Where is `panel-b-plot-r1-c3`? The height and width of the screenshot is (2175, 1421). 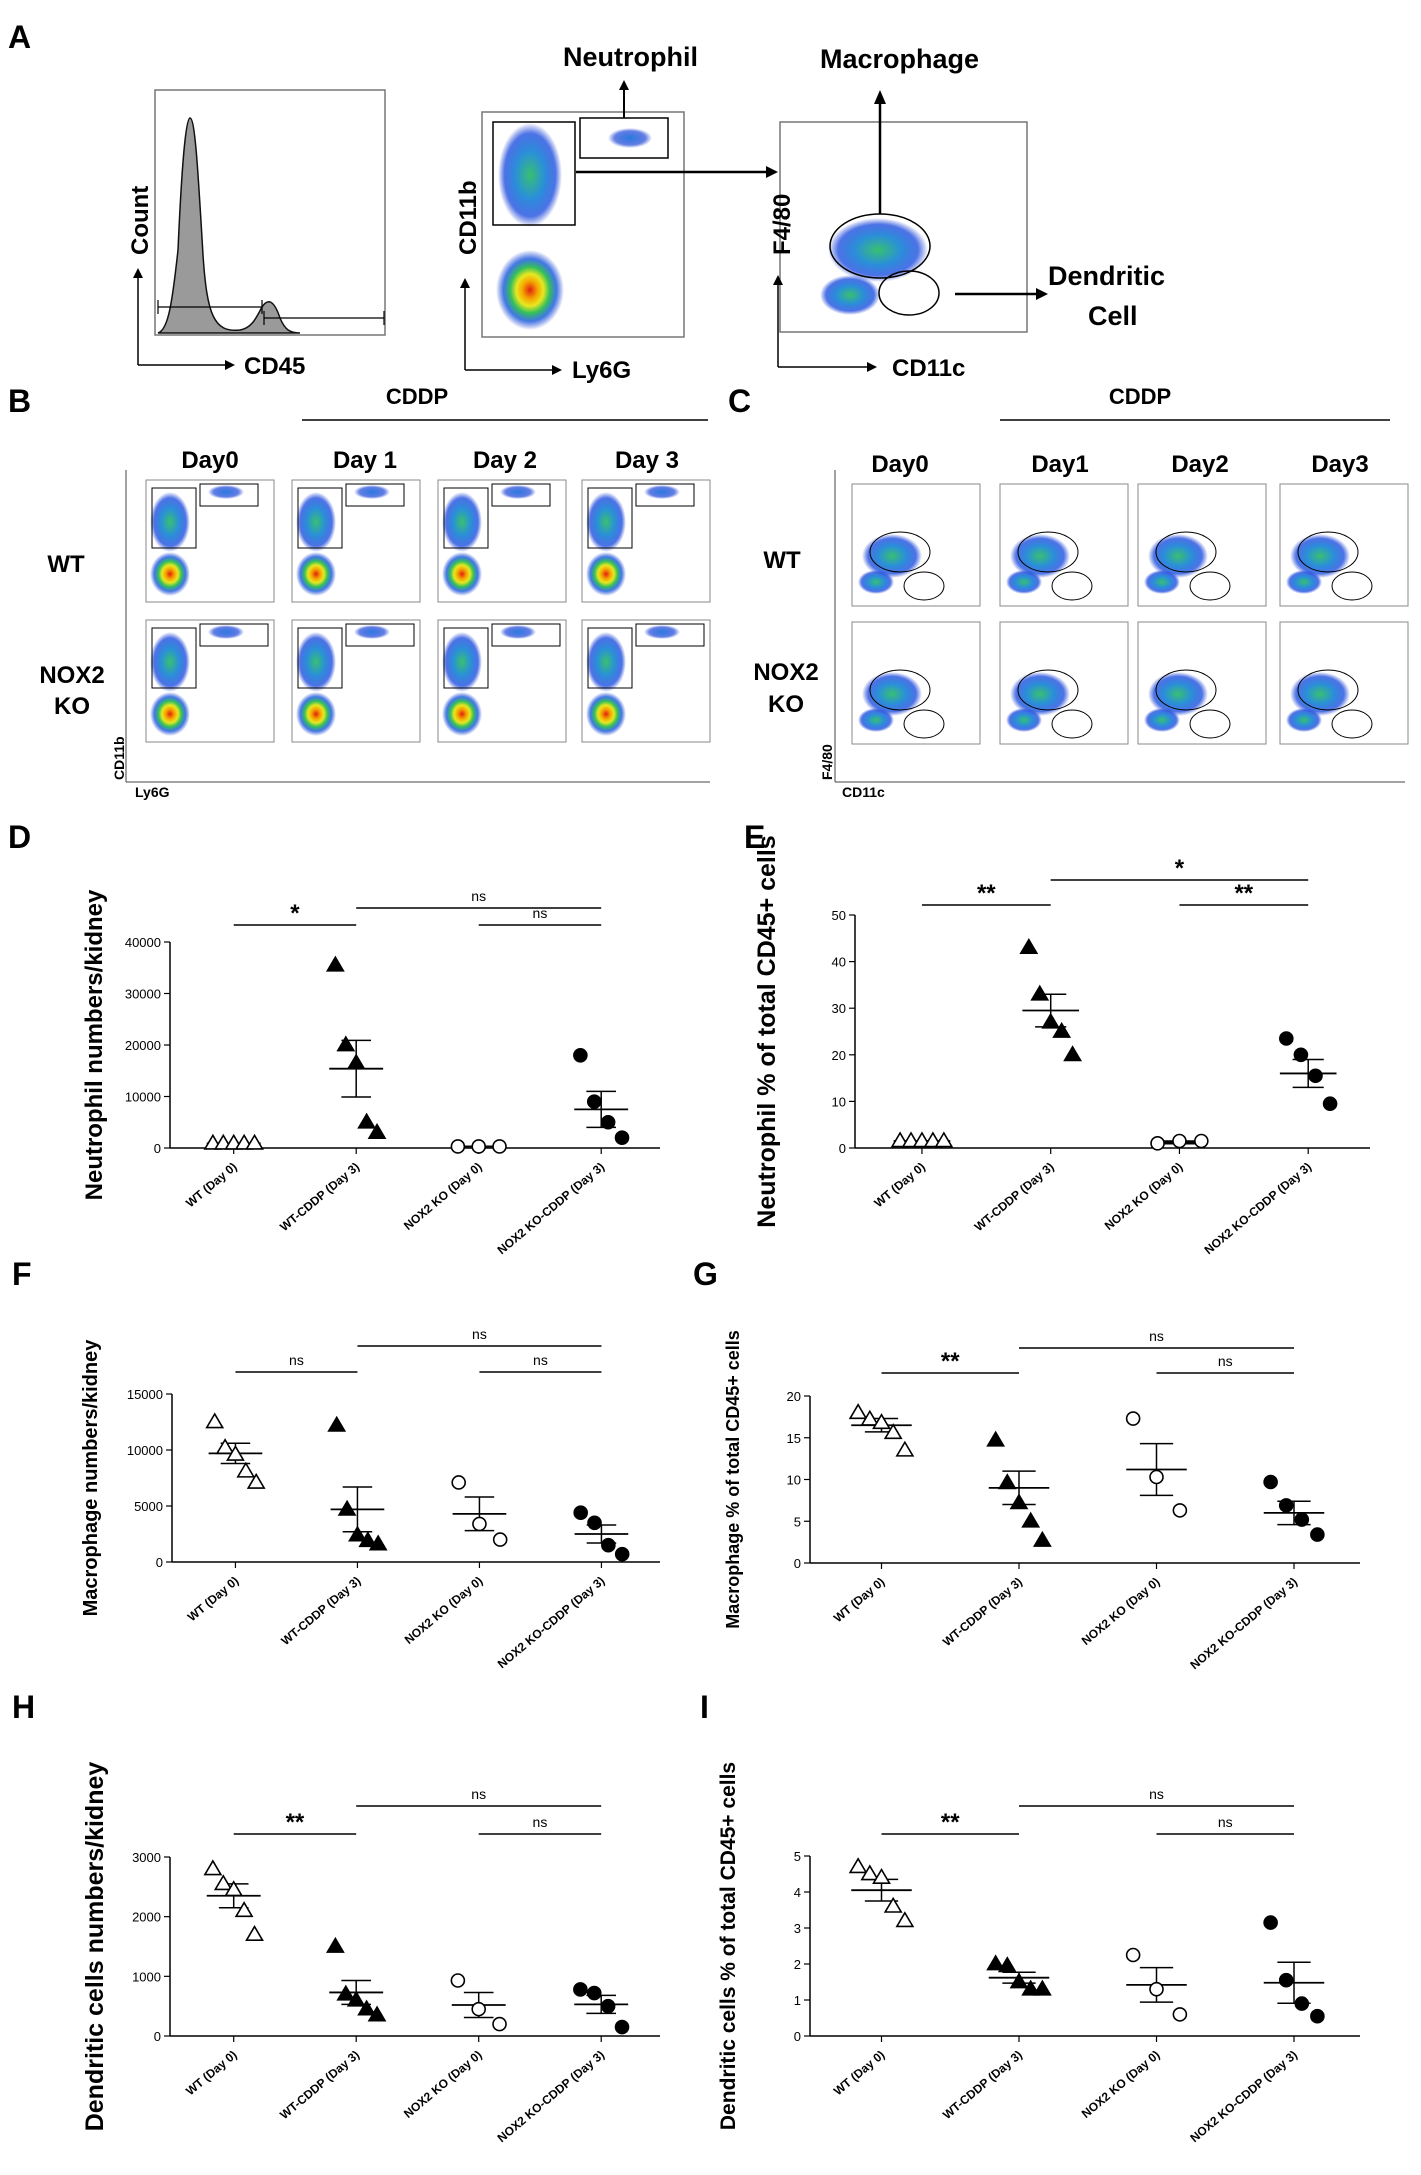 panel-b-plot-r1-c3 is located at coordinates (646, 681).